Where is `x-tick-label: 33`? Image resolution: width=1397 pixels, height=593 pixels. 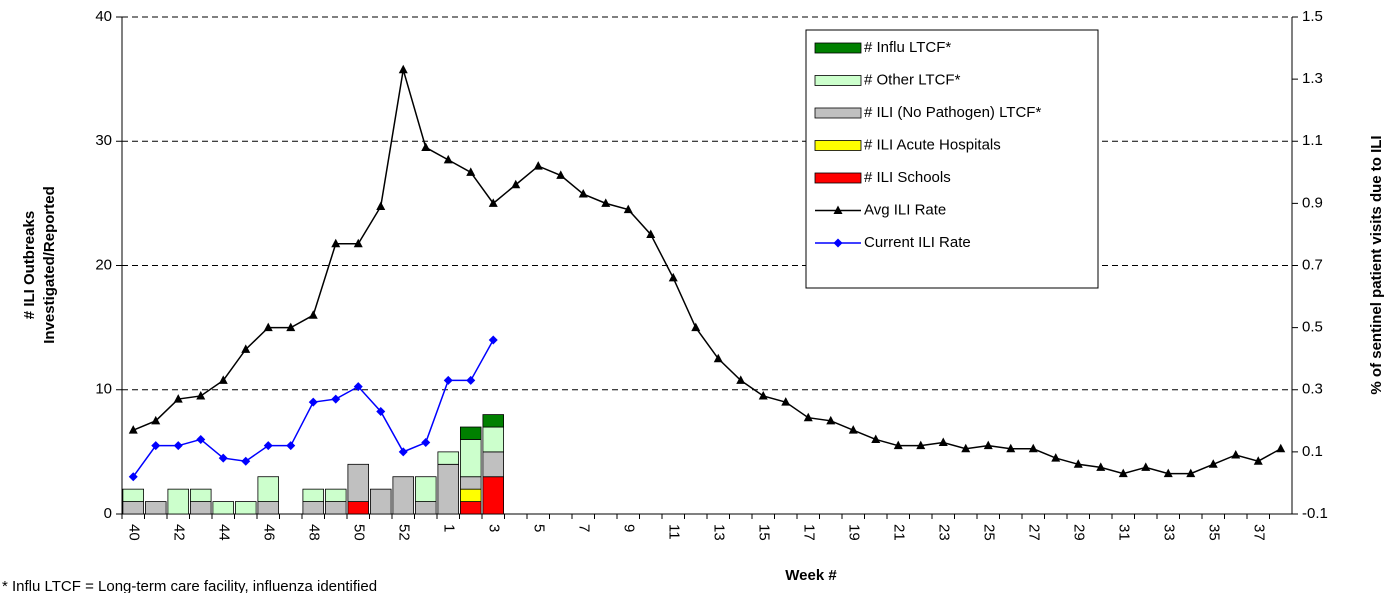 x-tick-label: 33 is located at coordinates (1168, 532).